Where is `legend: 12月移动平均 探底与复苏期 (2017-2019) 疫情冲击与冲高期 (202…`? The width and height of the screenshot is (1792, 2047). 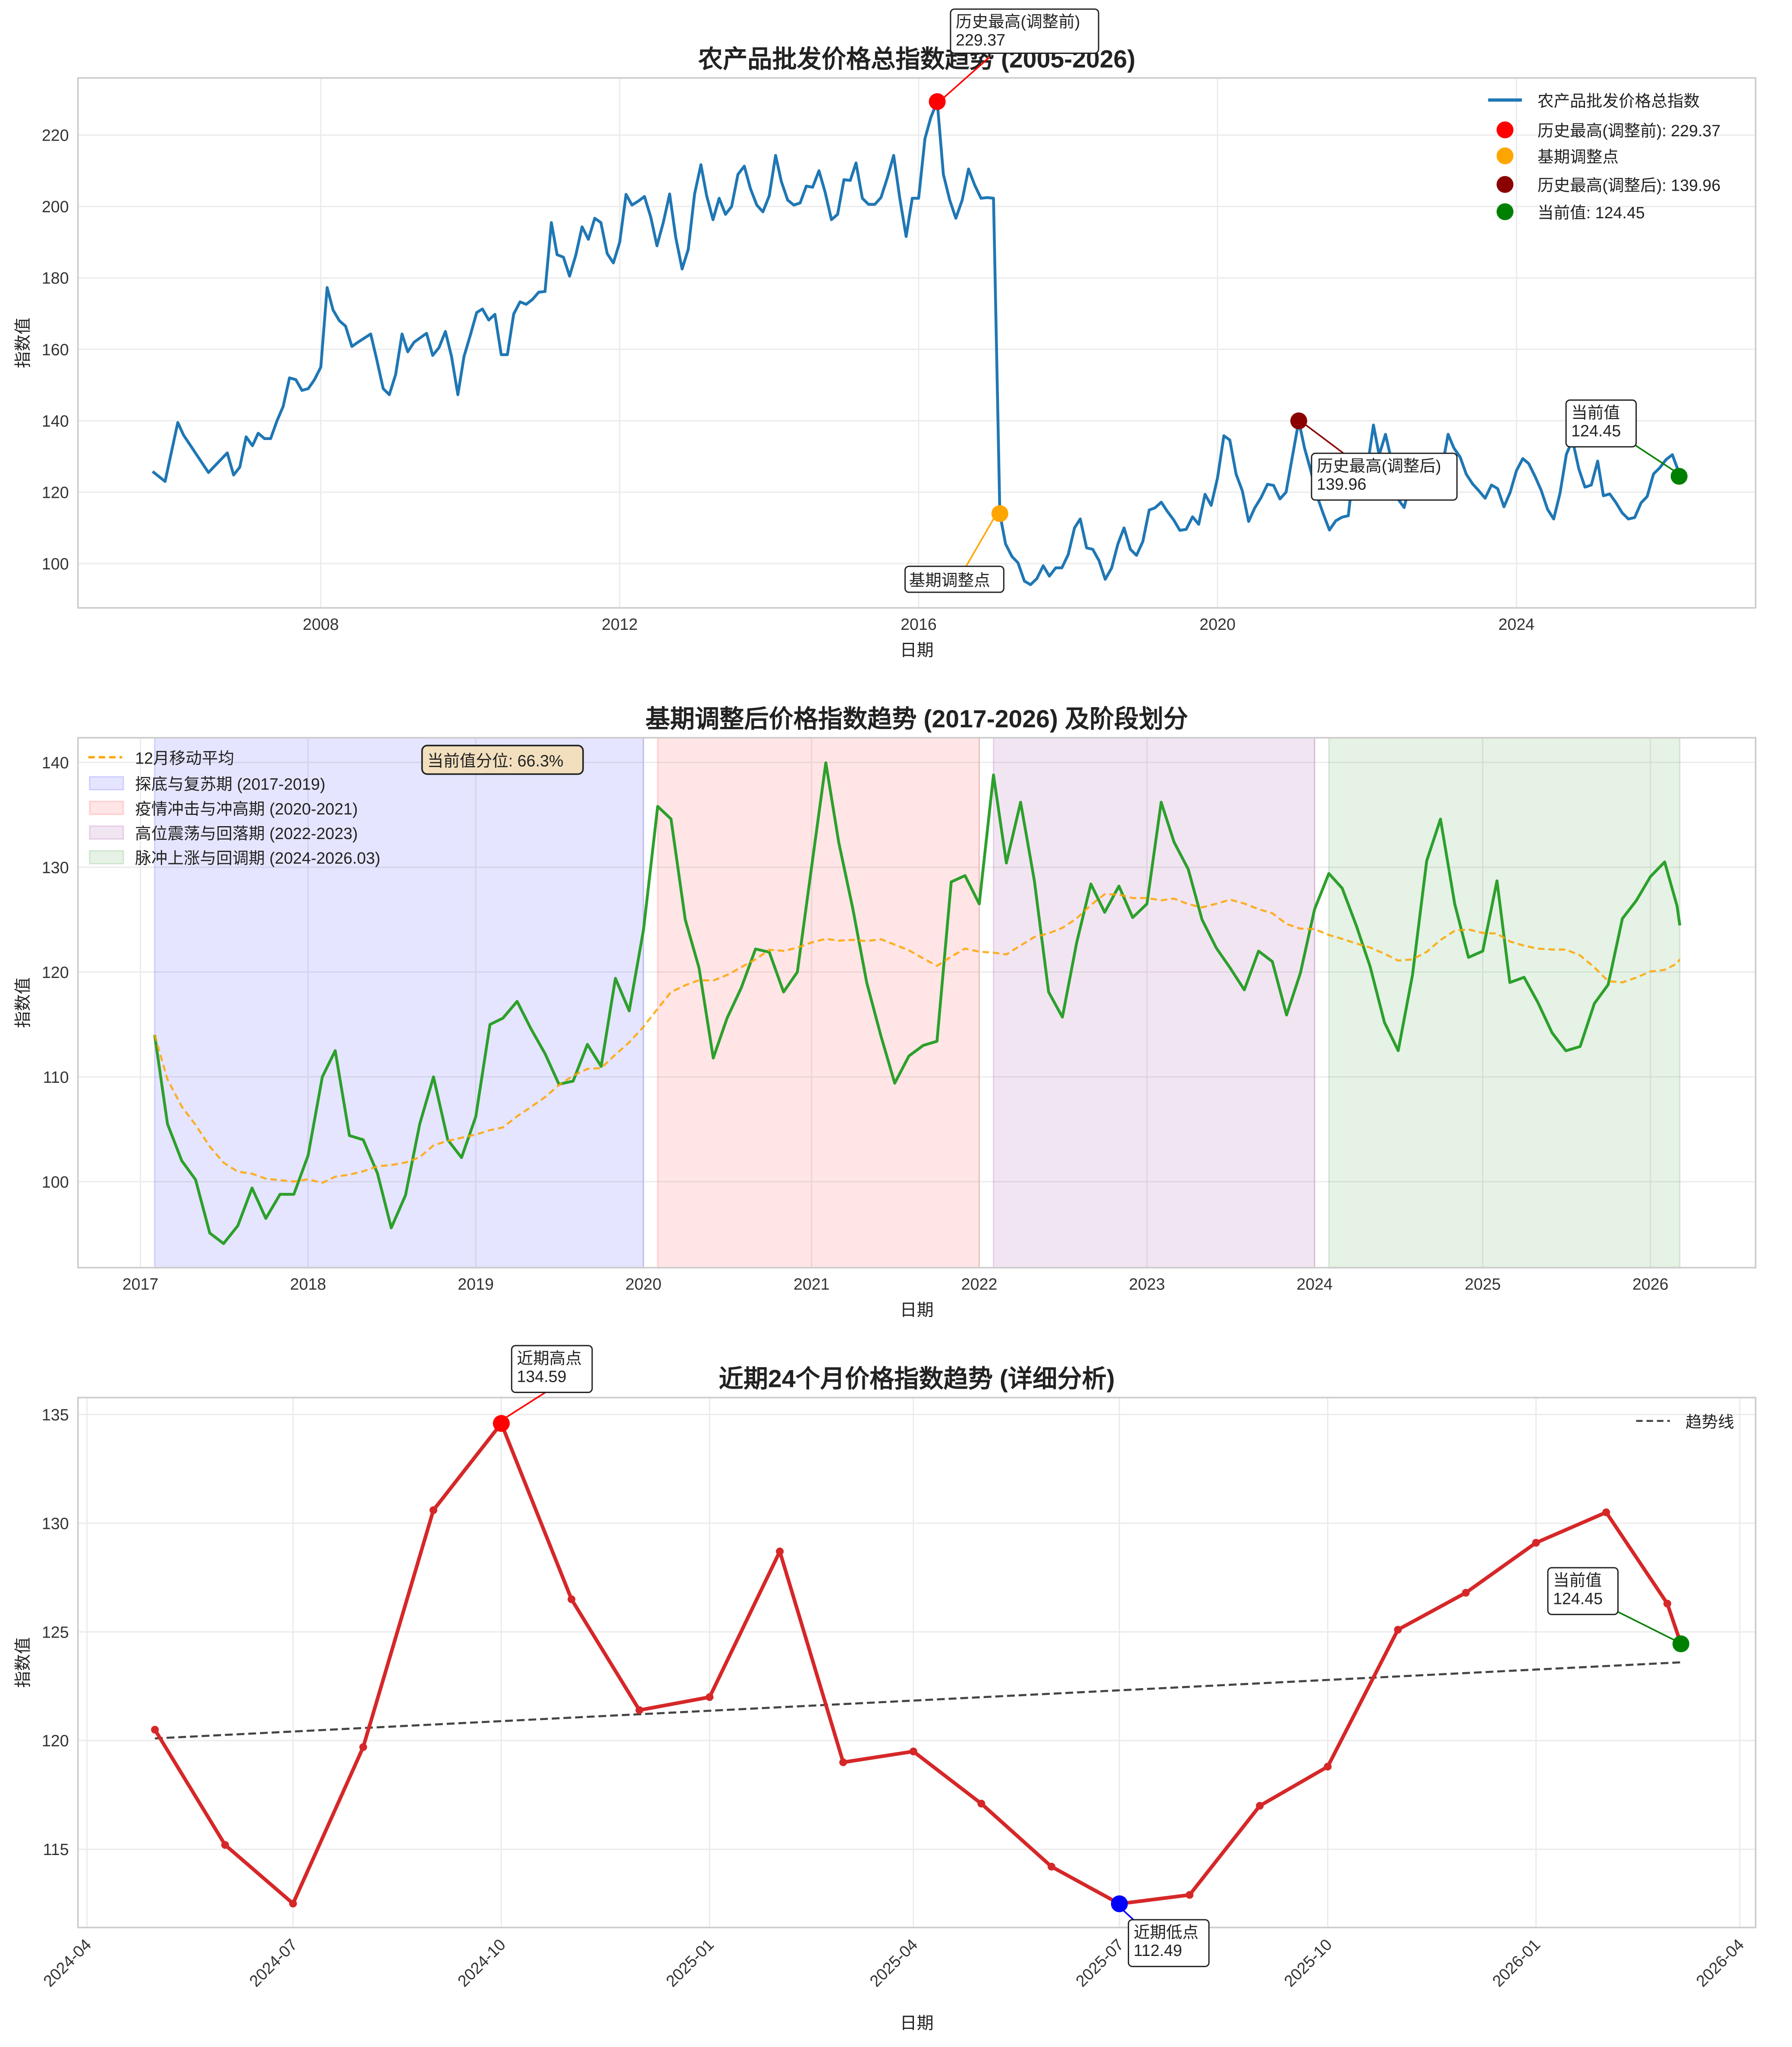 legend: 12月移动平均 探底与复苏期 (2017-2019) 疫情冲击与冲高期 (202… is located at coordinates (234, 808).